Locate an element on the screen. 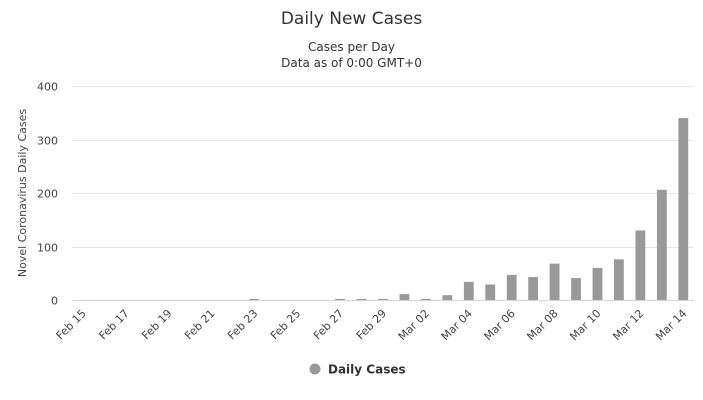 This screenshot has width=703, height=400. x-tick-label: Feb 23 is located at coordinates (242, 324).